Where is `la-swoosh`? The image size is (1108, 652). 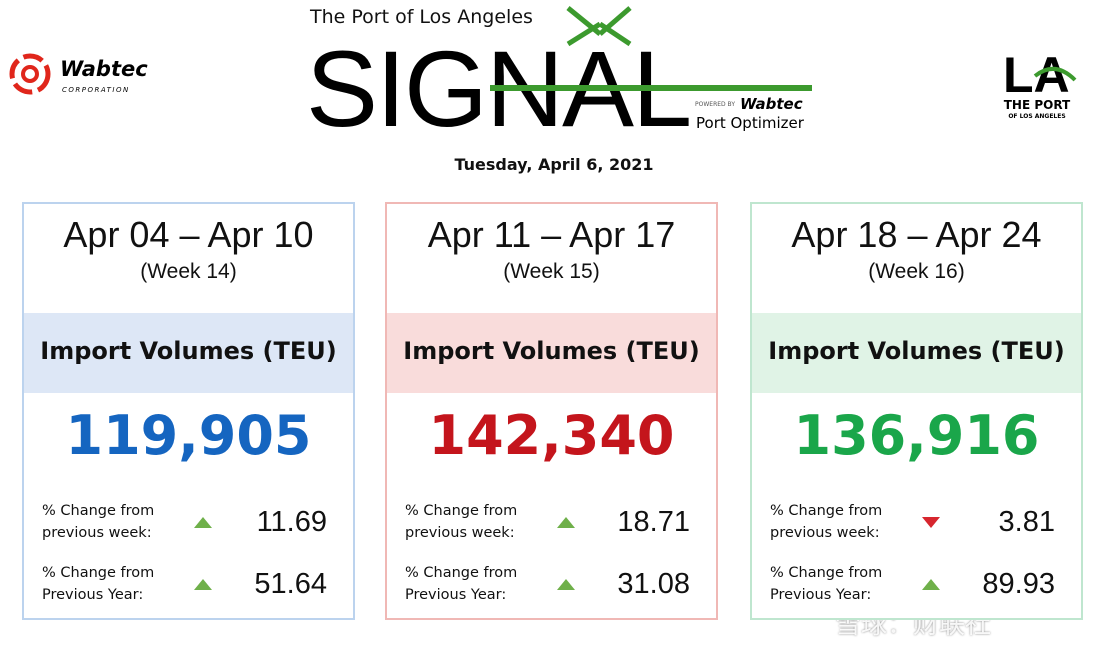
la-swoosh is located at coordinates (1055, 74).